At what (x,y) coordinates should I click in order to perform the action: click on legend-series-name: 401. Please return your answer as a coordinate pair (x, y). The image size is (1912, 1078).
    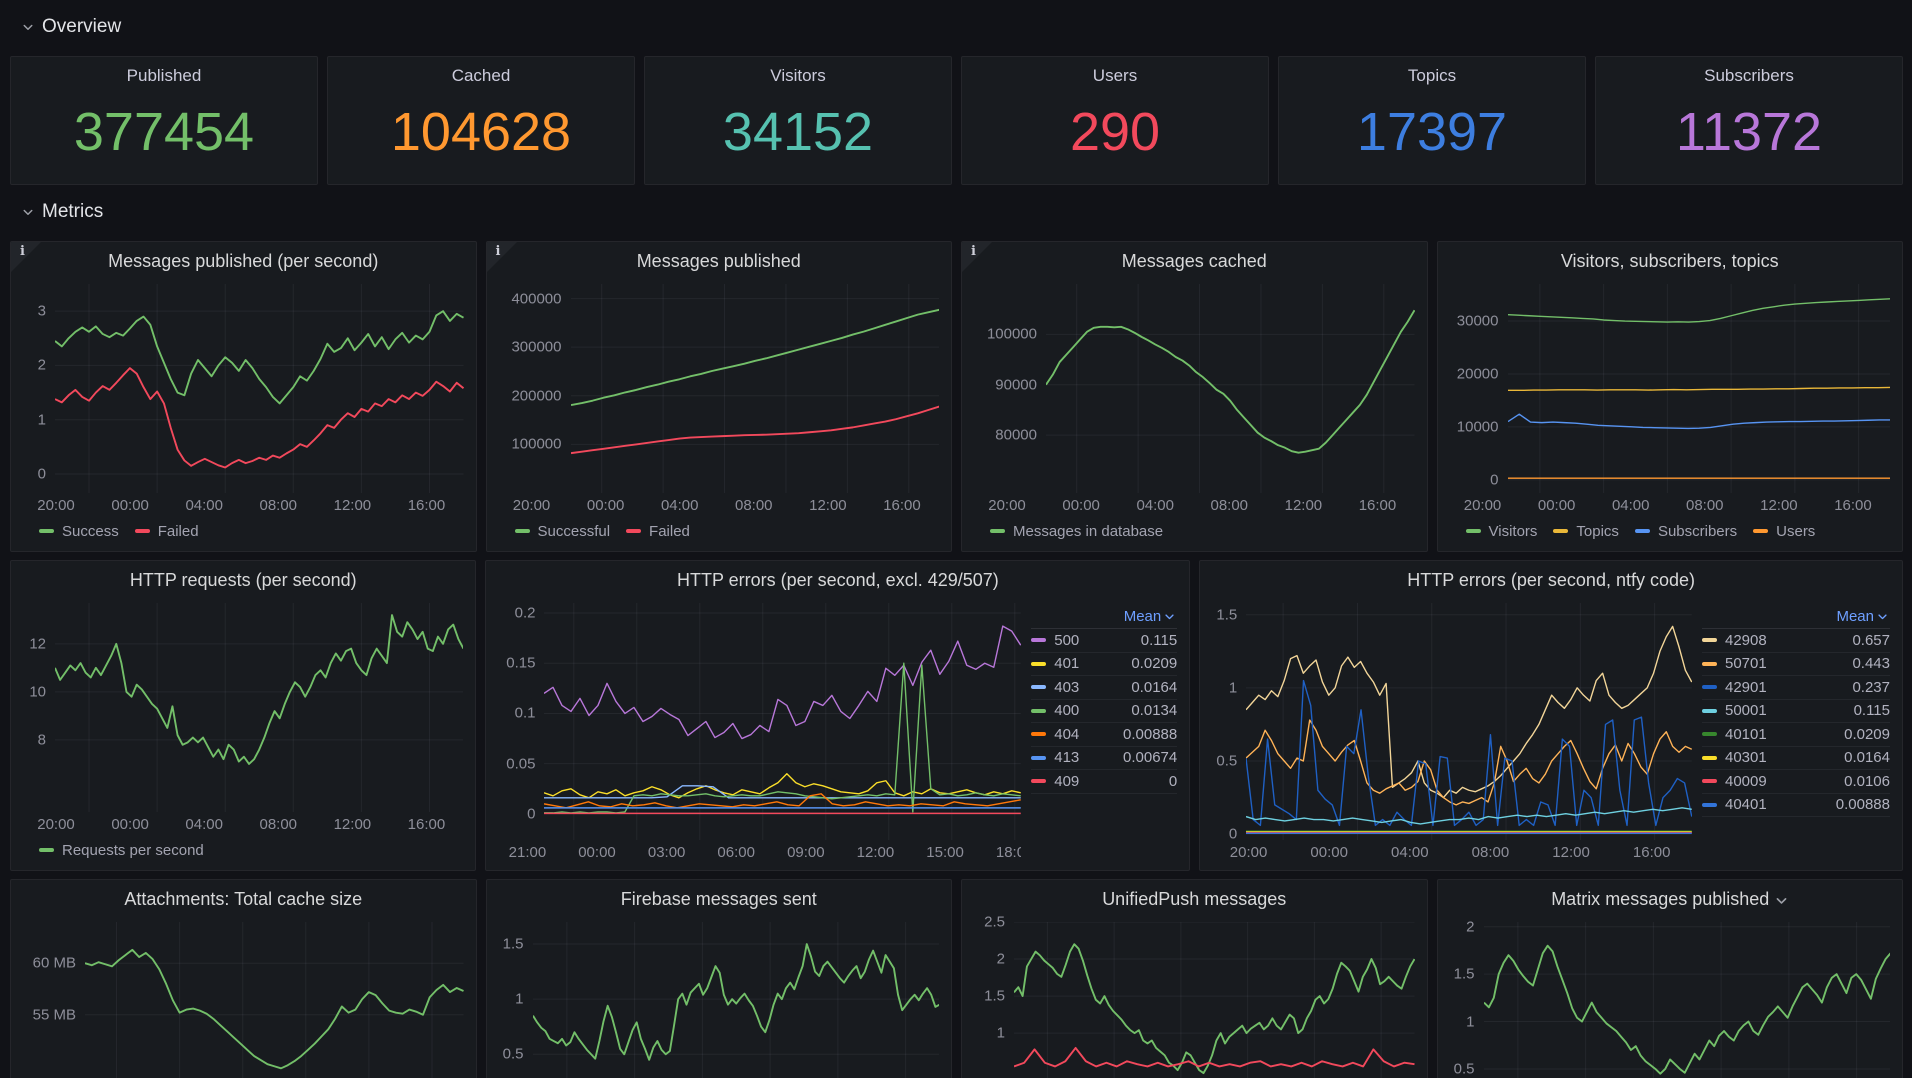
    Looking at the image, I should click on (1067, 664).